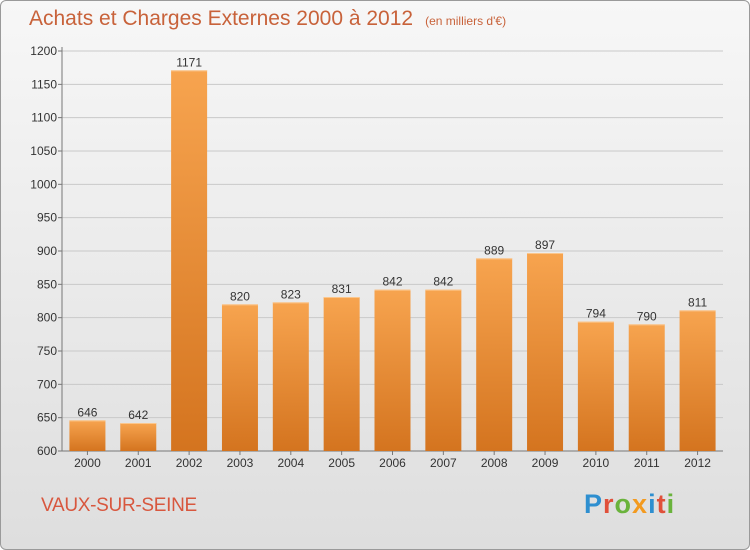  I want to click on logo-letter: t, so click(661, 504).